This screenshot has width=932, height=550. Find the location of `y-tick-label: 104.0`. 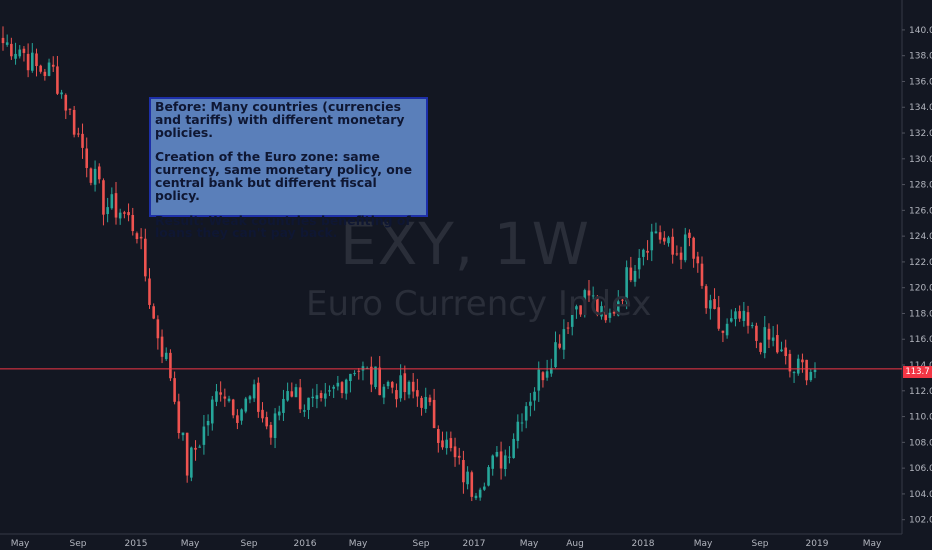

y-tick-label: 104.0 is located at coordinates (920, 495).